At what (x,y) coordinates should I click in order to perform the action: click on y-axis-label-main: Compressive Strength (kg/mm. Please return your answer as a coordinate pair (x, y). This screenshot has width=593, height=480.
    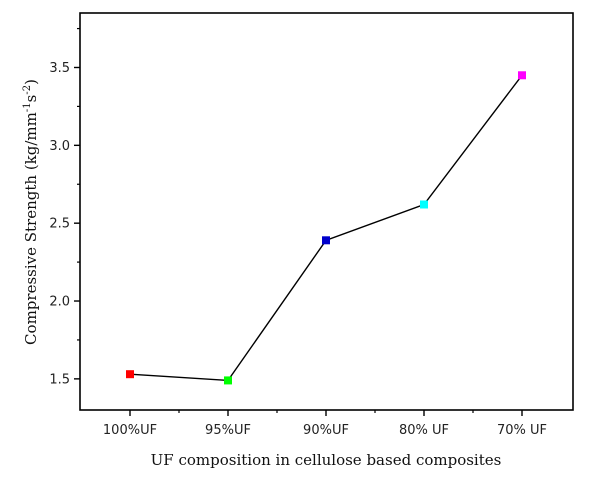
    Looking at the image, I should click on (31, 228).